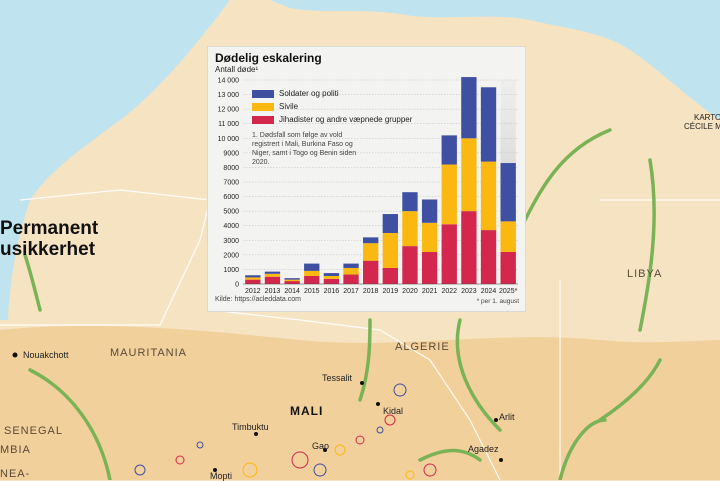 Image resolution: width=720 pixels, height=481 pixels. What do you see at coordinates (229, 81) in the screenshot?
I see `y-tick-label: 14 000` at bounding box center [229, 81].